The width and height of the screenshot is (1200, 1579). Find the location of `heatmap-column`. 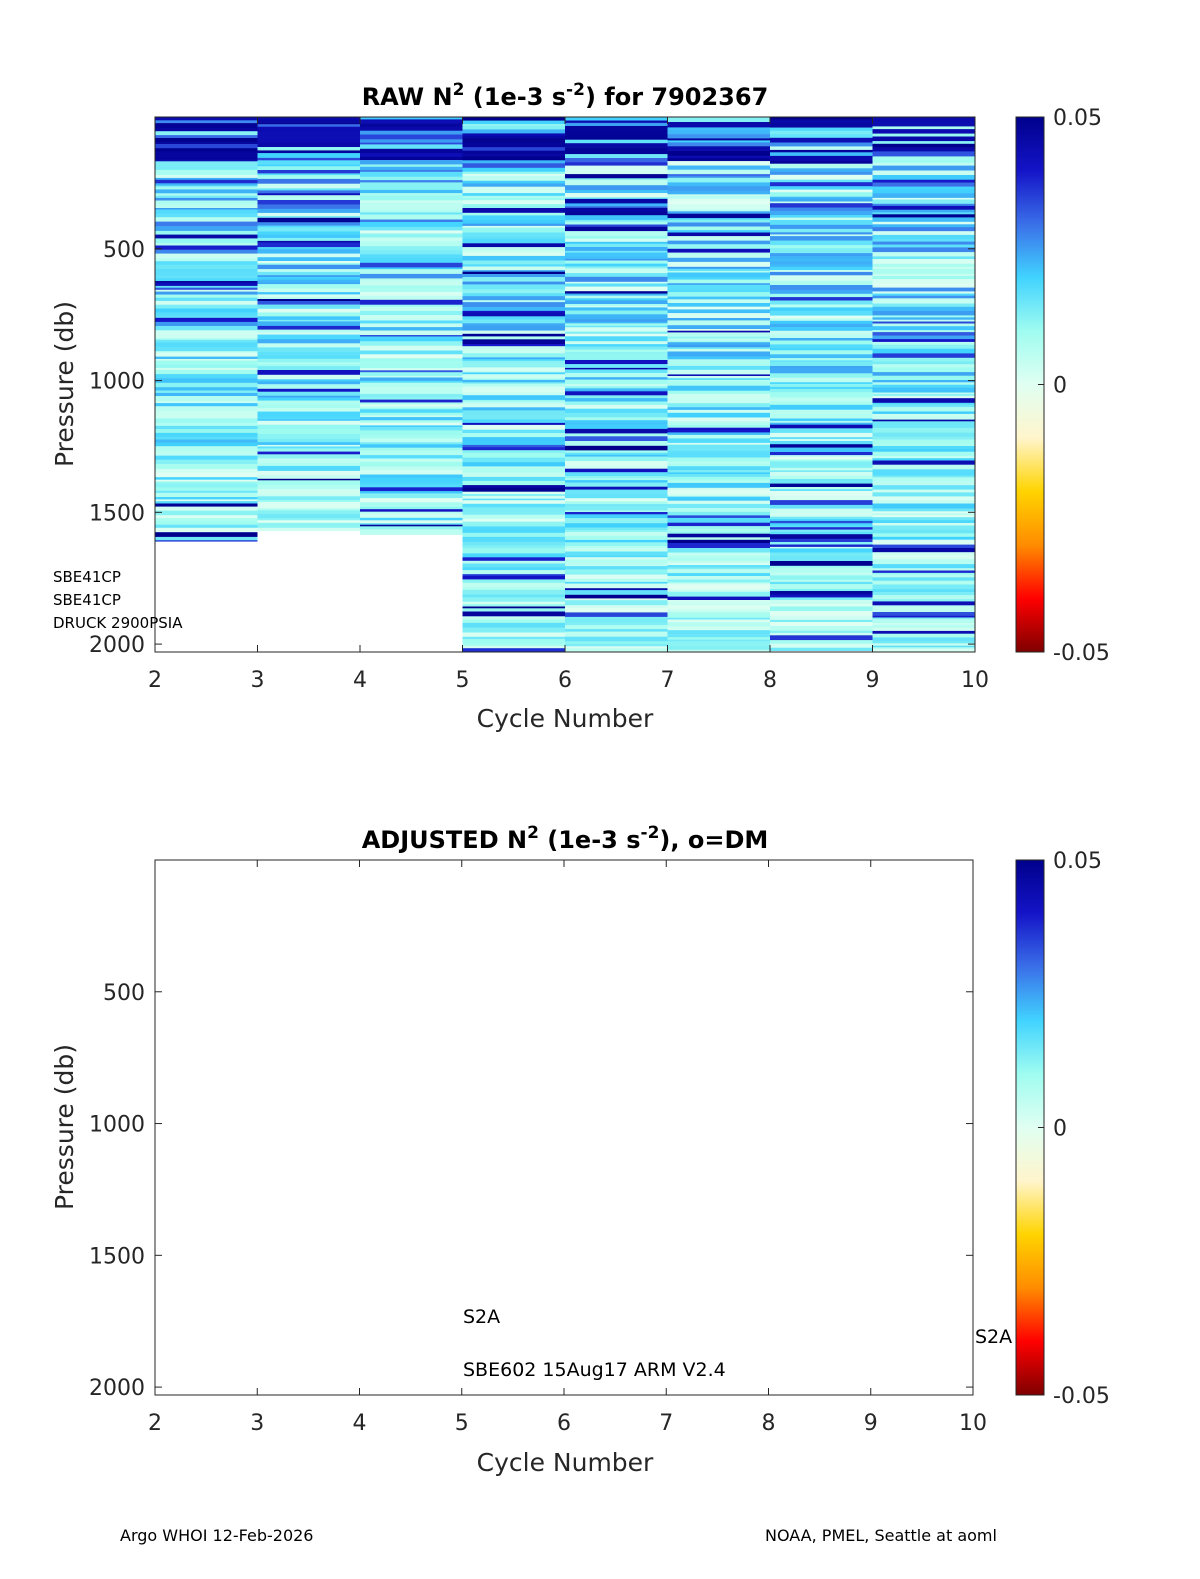

heatmap-column is located at coordinates (923, 385).